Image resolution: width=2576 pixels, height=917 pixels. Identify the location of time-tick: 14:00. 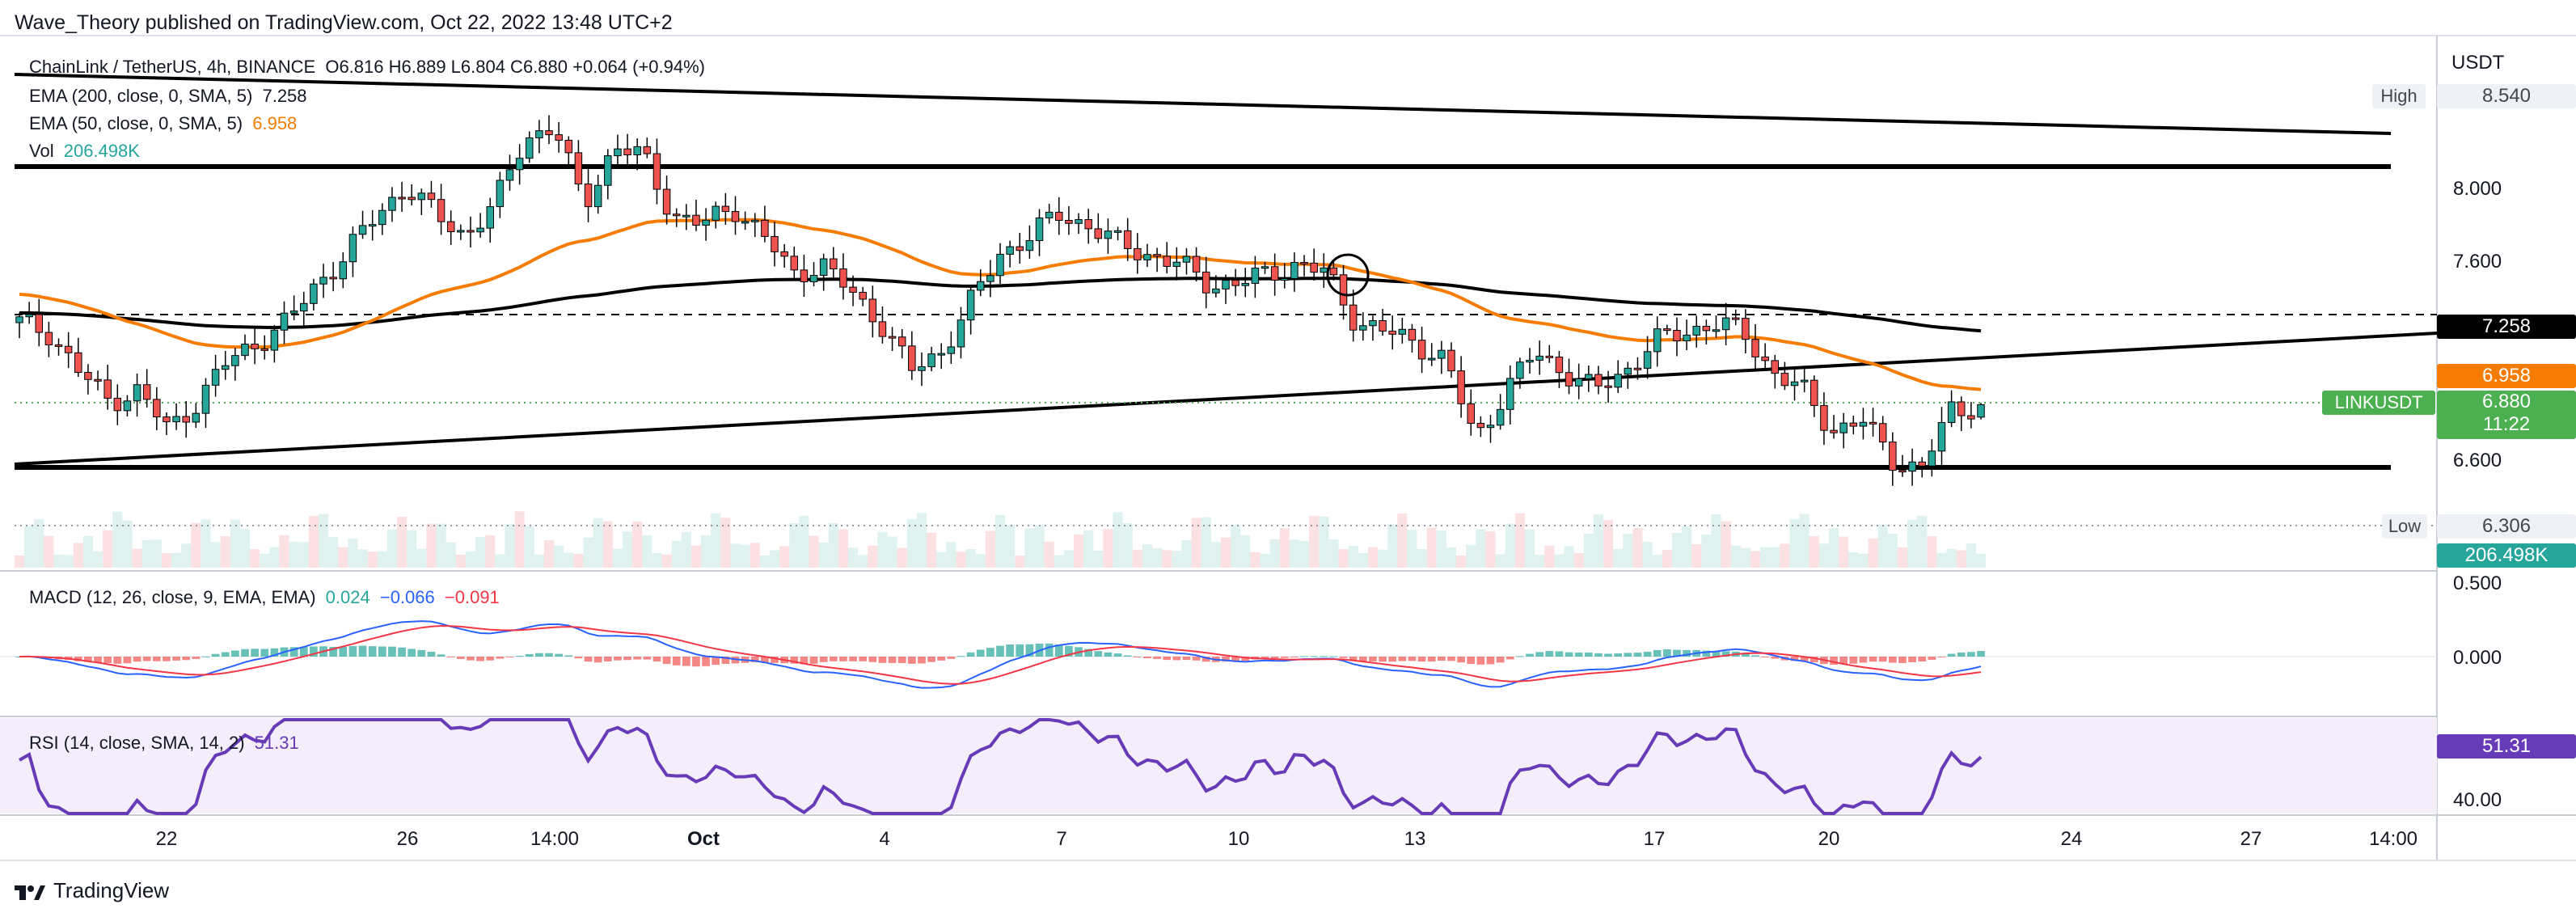
(555, 839).